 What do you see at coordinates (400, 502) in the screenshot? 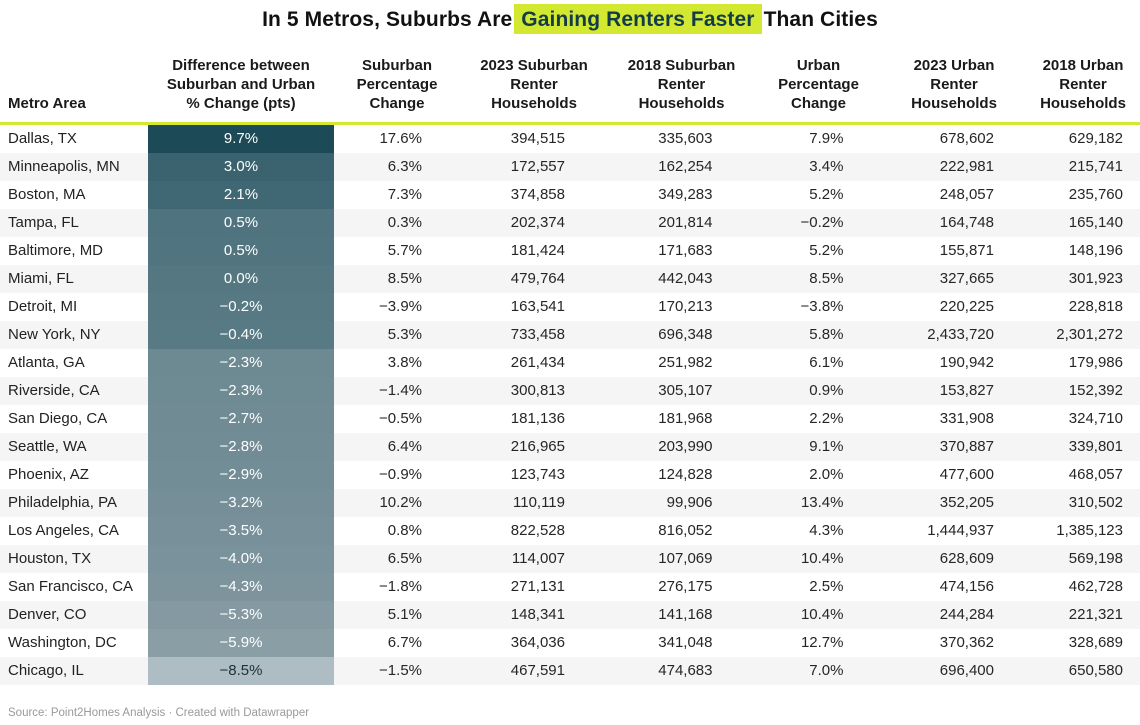
I see `suburban-pct-change-cell: 10.2%` at bounding box center [400, 502].